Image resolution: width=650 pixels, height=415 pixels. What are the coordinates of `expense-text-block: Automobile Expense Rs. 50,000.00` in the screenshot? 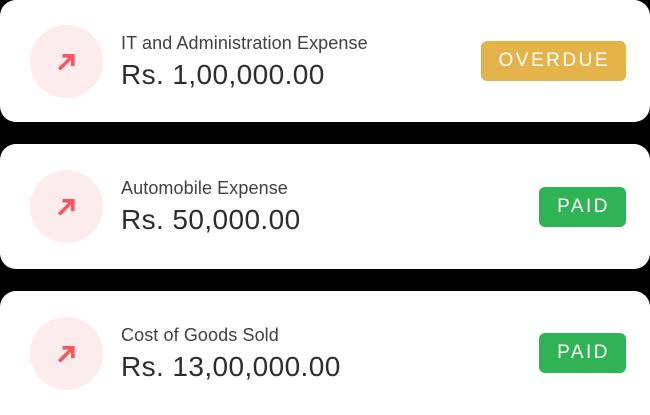 It's located at (211, 206).